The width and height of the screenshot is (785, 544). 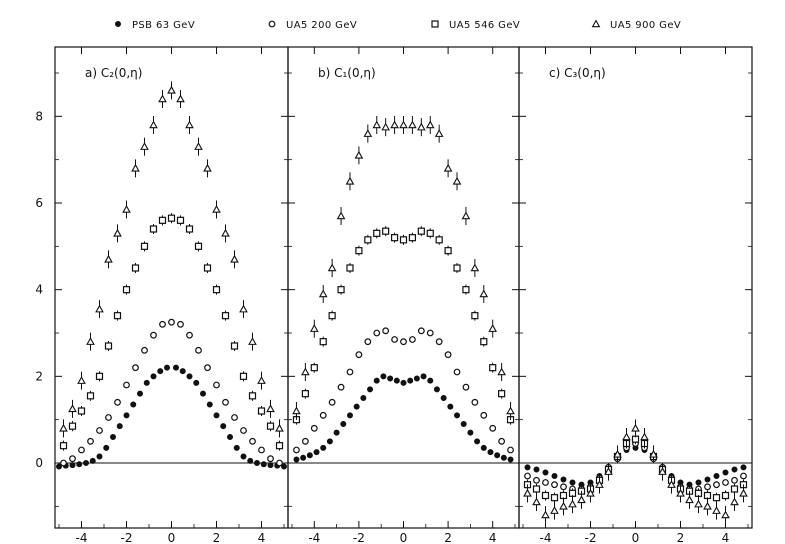 What do you see at coordinates (39, 116) in the screenshot?
I see `y-tick-label: 8` at bounding box center [39, 116].